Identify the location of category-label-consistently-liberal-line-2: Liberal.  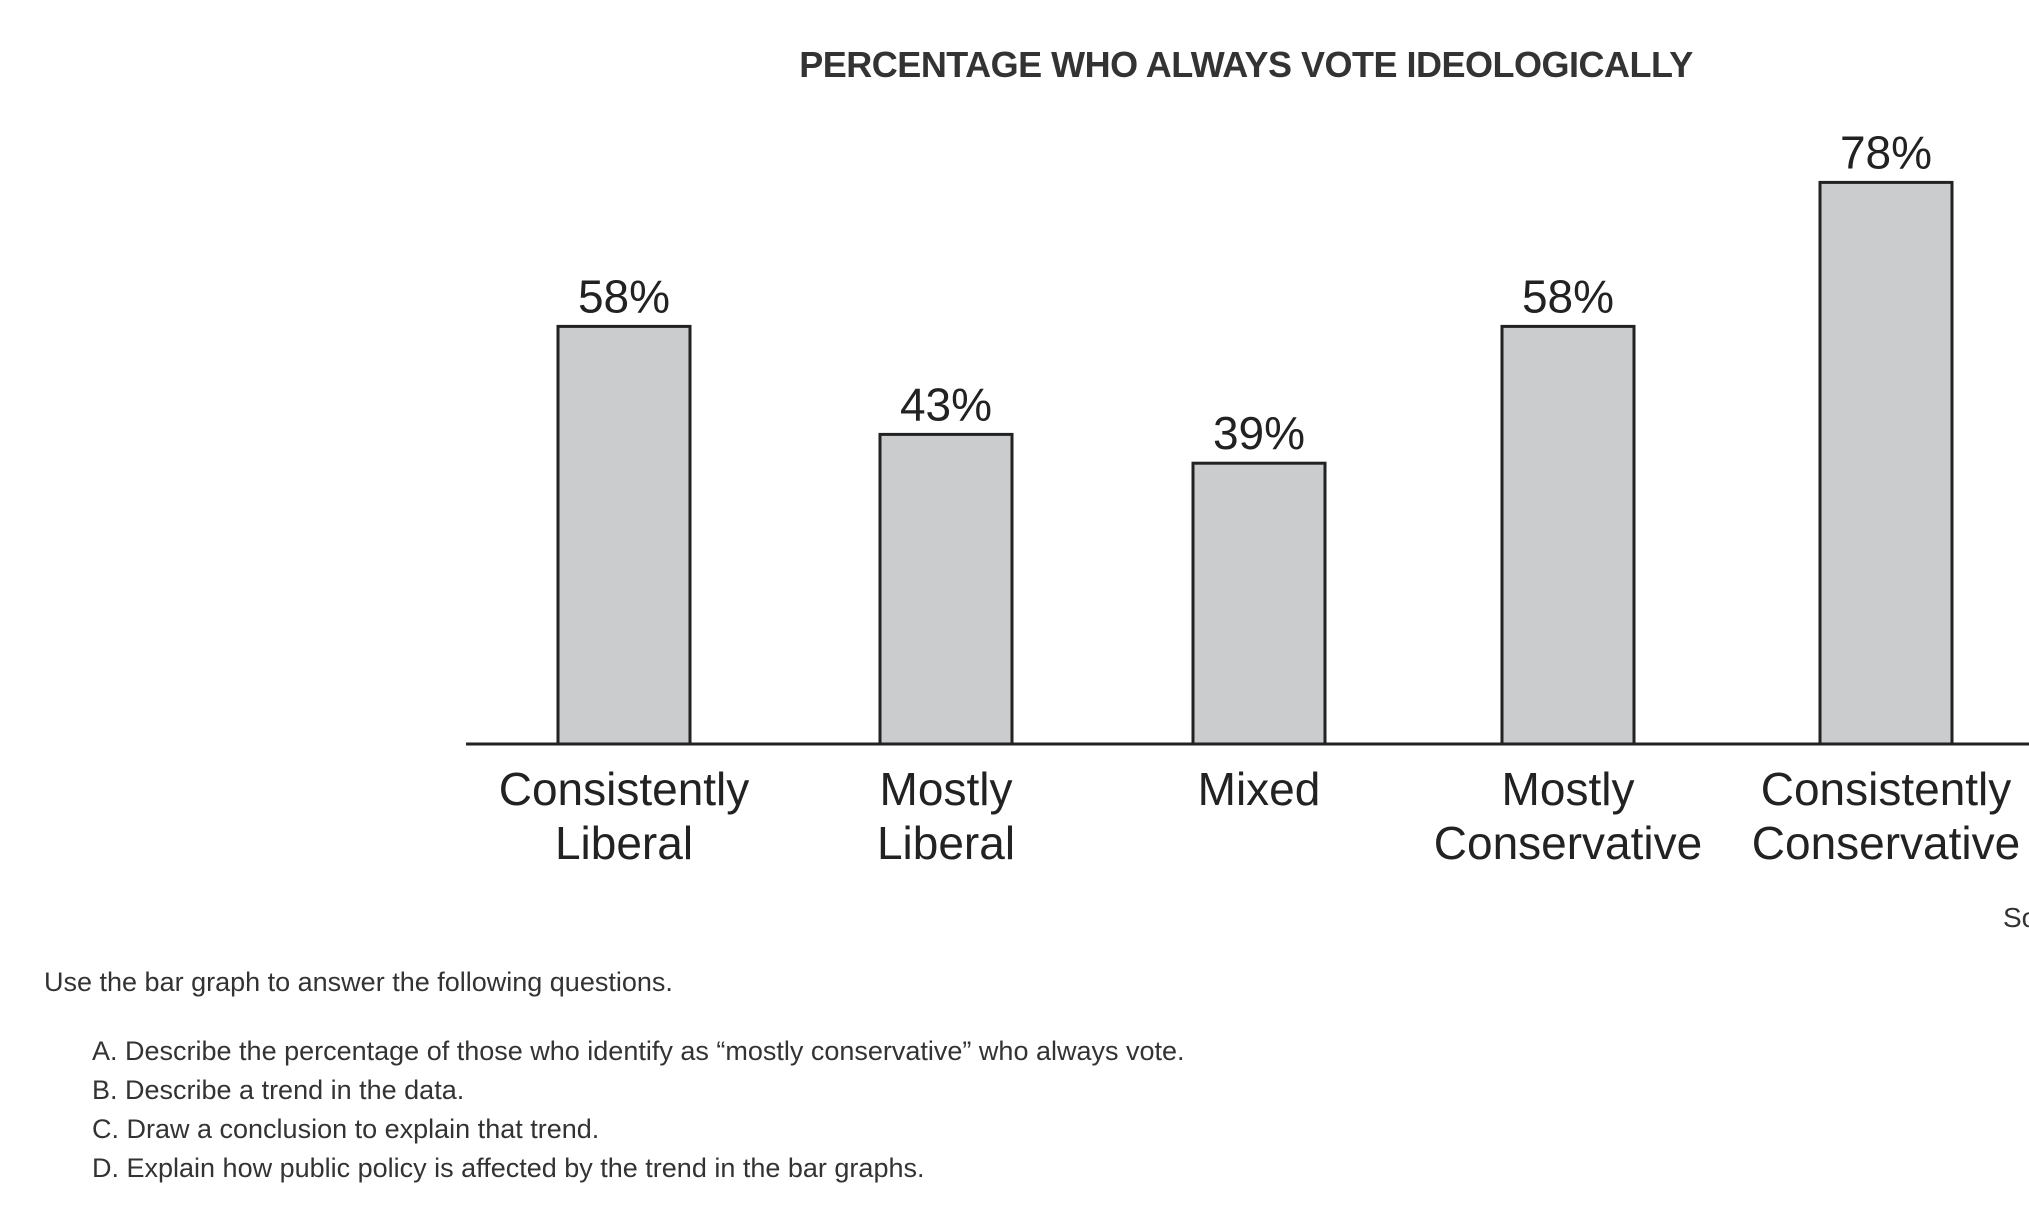
(624, 843).